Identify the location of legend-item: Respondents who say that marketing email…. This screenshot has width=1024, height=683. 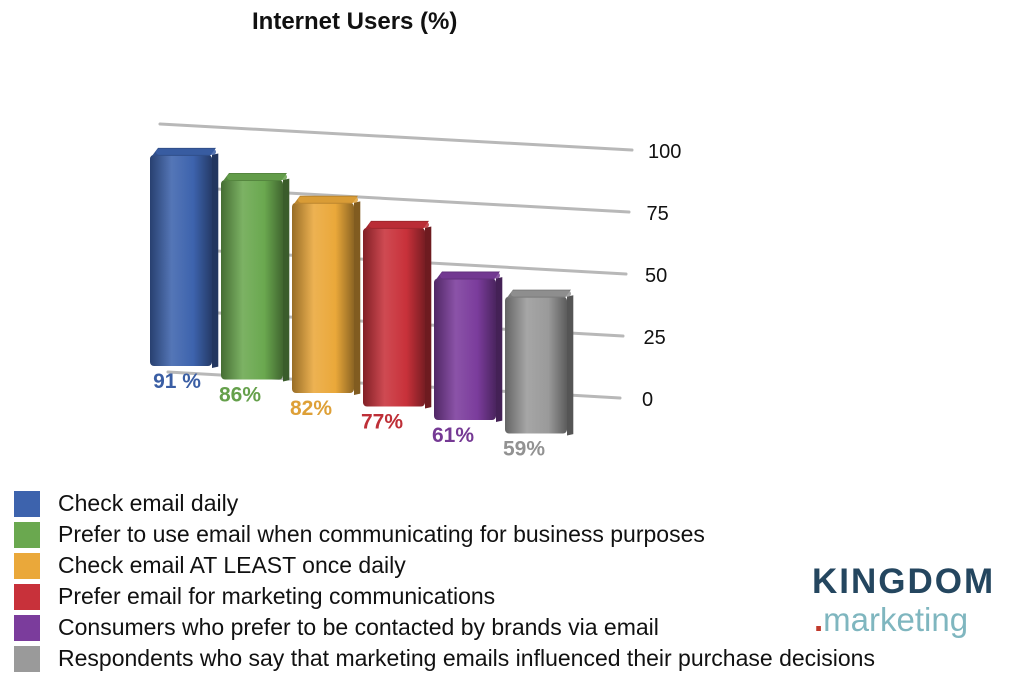
(444, 658).